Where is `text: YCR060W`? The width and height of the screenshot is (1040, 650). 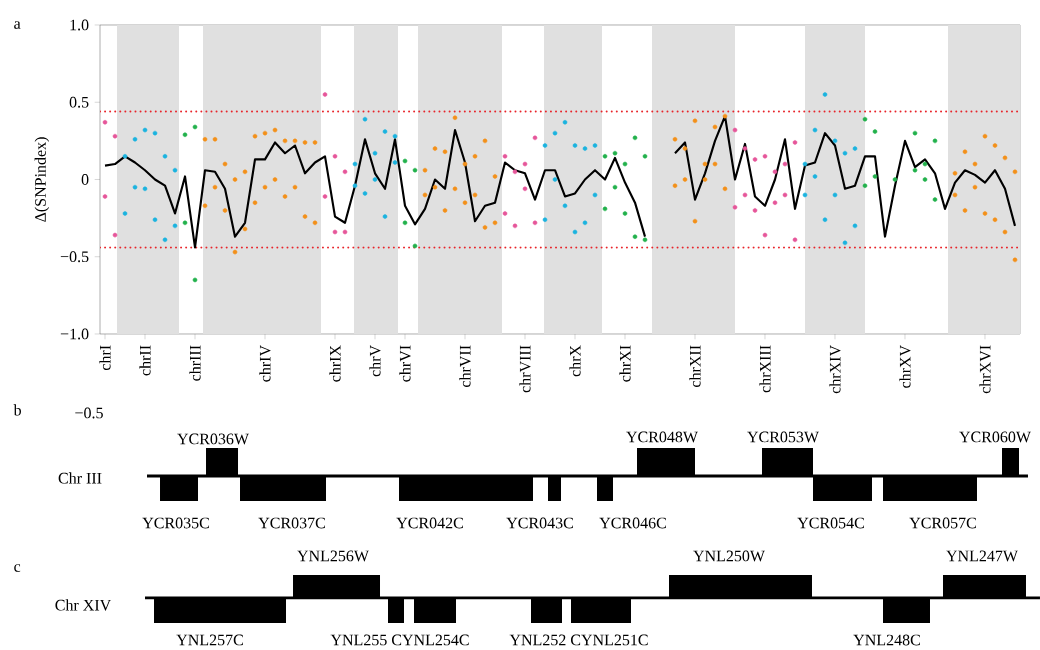 text: YCR060W is located at coordinates (995, 437).